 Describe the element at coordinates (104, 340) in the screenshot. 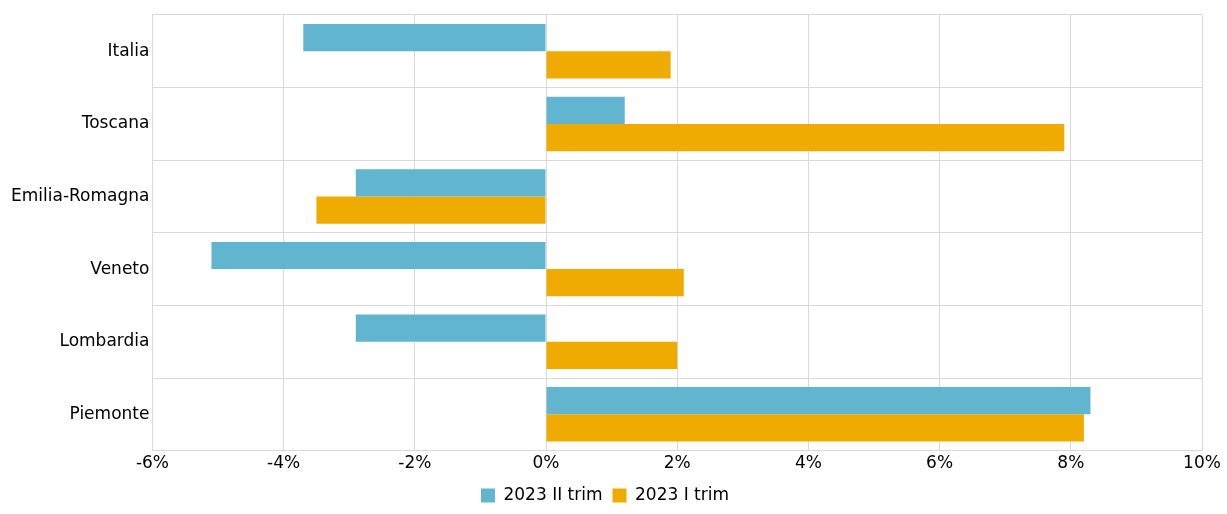

I see `y-tick-label: Lombardia` at that location.